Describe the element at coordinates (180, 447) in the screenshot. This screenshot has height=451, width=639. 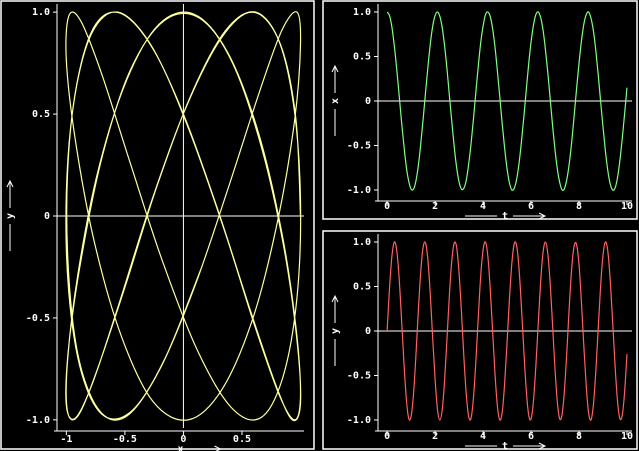
I see `x-axis-label: x` at that location.